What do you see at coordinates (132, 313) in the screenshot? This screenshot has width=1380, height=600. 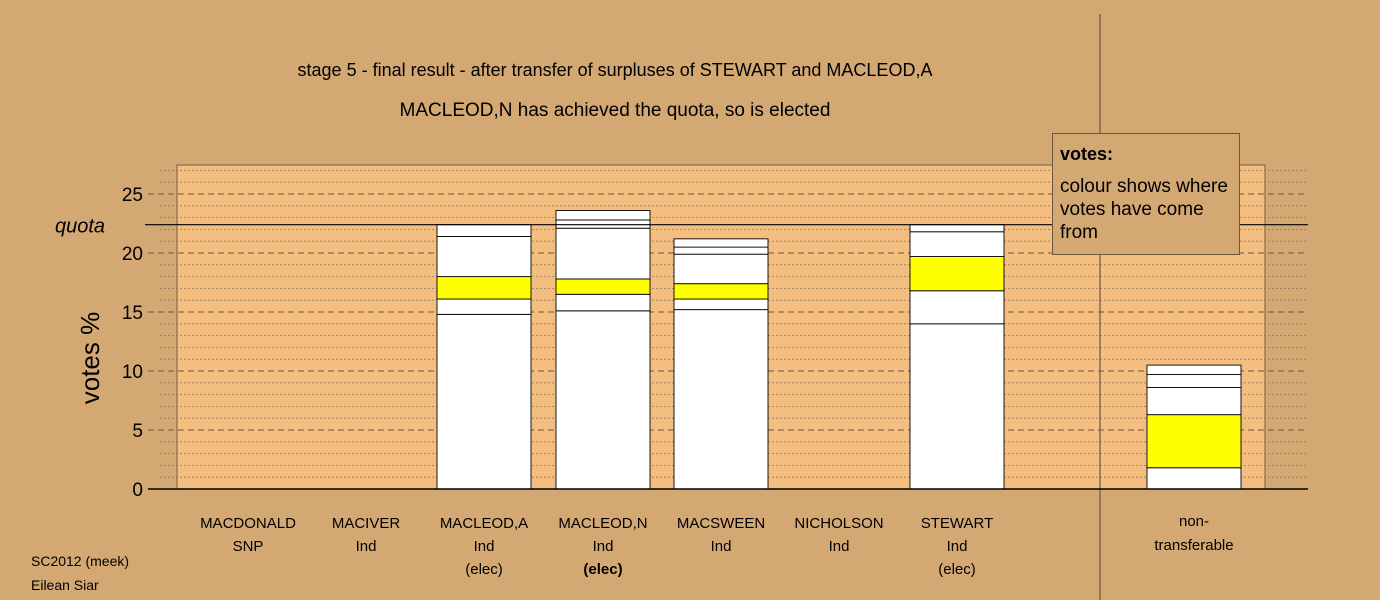 I see `y-tick-label: 15` at bounding box center [132, 313].